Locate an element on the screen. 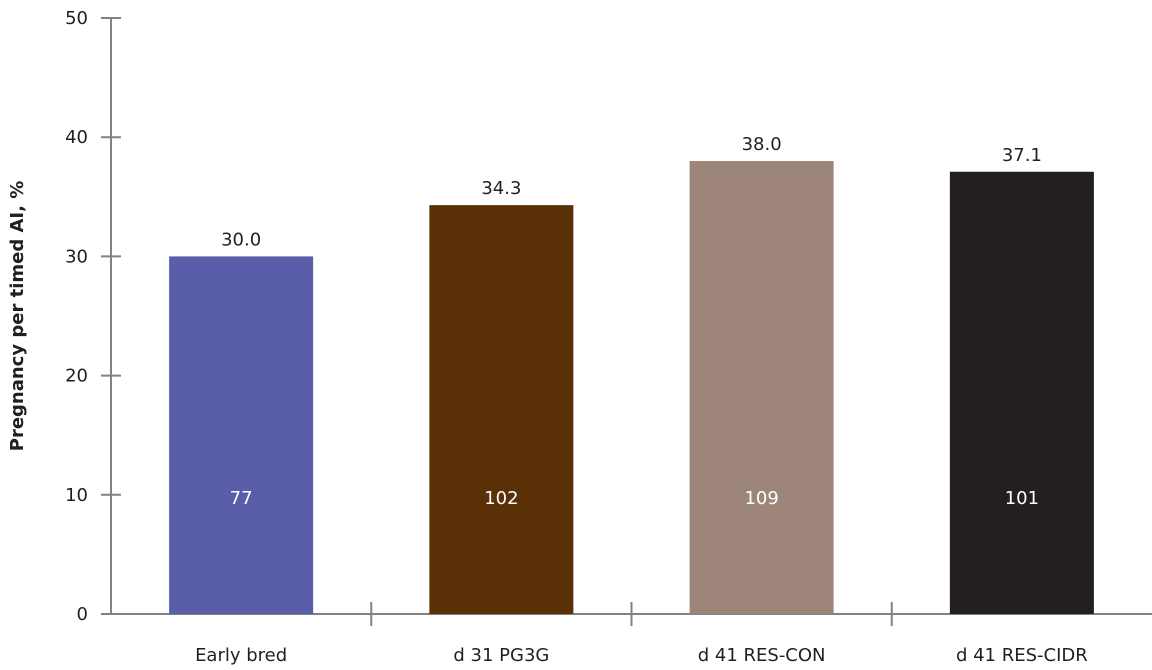  y-axis-label: Pregnancy per timed AI, % is located at coordinates (17, 316).